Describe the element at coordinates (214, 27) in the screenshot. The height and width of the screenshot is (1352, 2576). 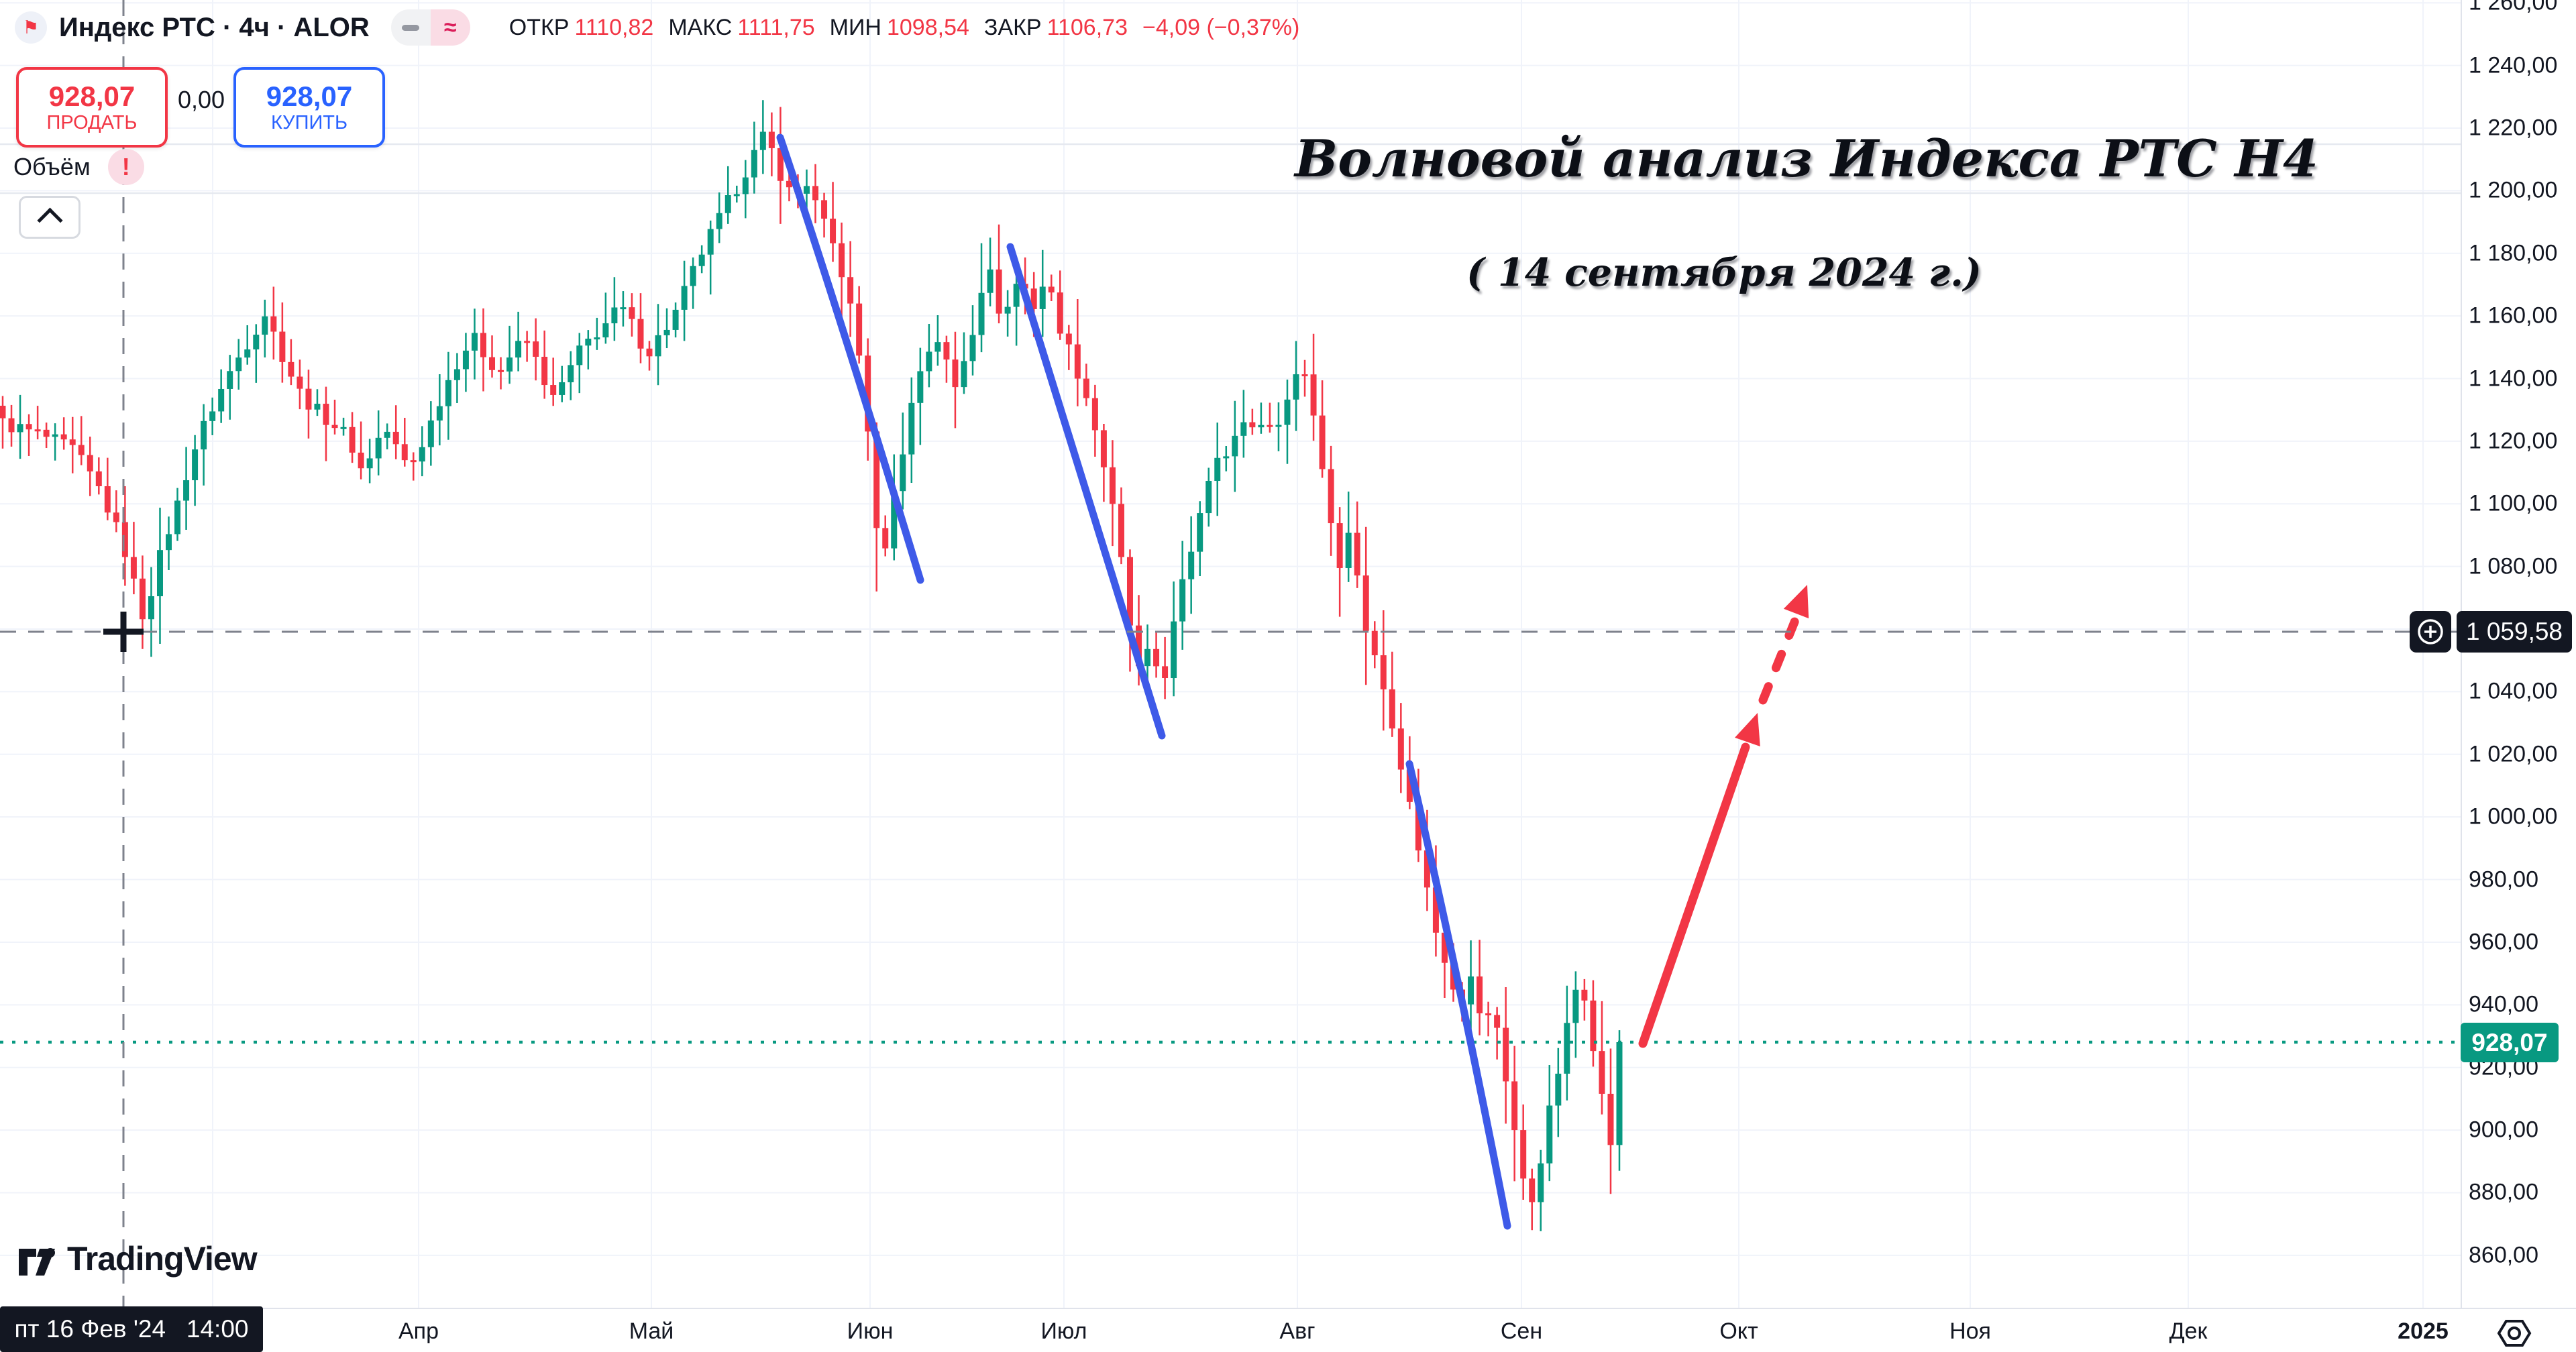
I see `symbol-title: Индекс РТС · 4ч · ALOR` at that location.